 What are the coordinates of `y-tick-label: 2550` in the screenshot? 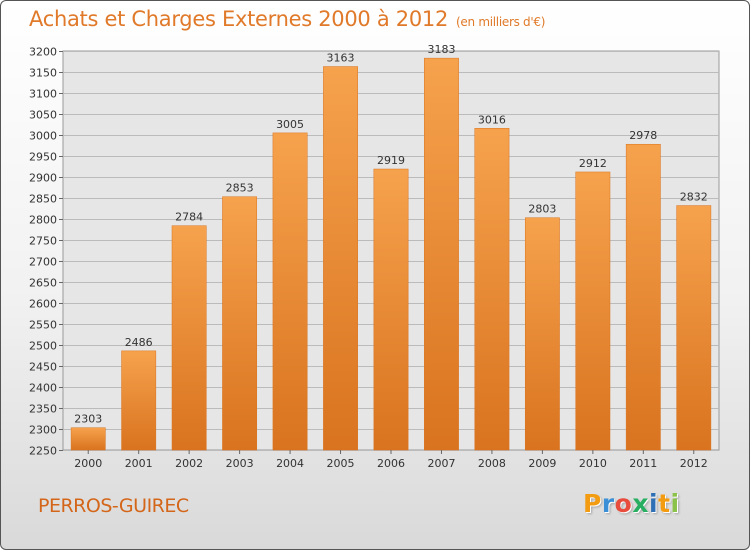 It's located at (43, 325).